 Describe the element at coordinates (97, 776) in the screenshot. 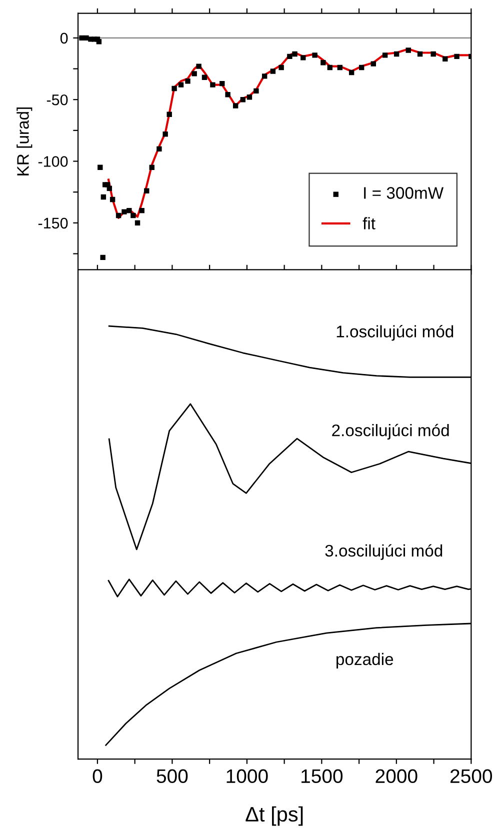

I see `x-tick-label: 0` at that location.